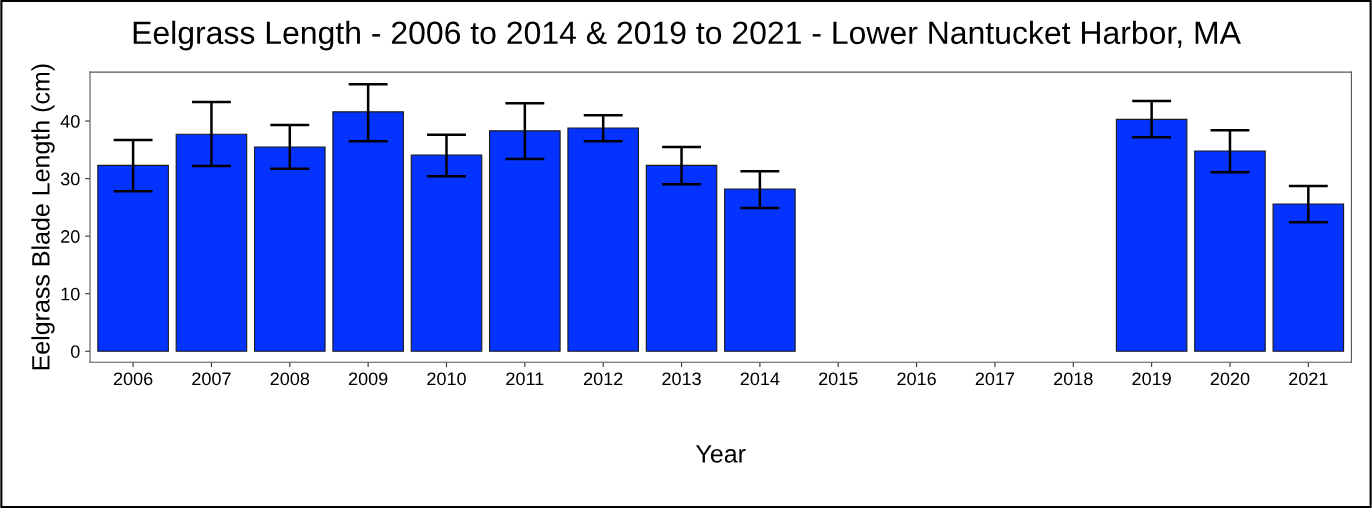  I want to click on x-tick-label: 2015, so click(838, 379).